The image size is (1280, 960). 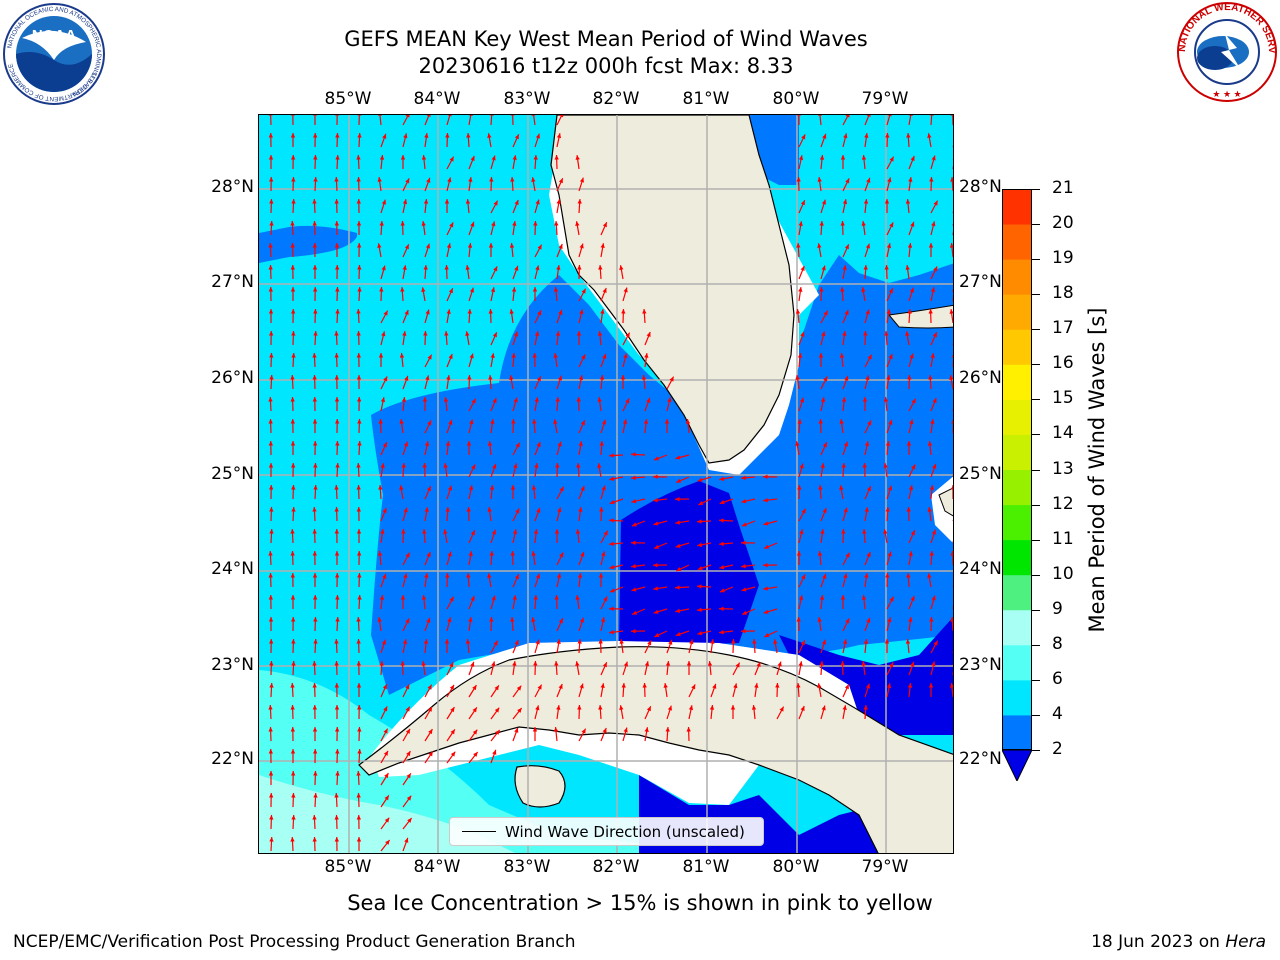 I want to click on lon-label-top-80: 80°W, so click(x=796, y=99).